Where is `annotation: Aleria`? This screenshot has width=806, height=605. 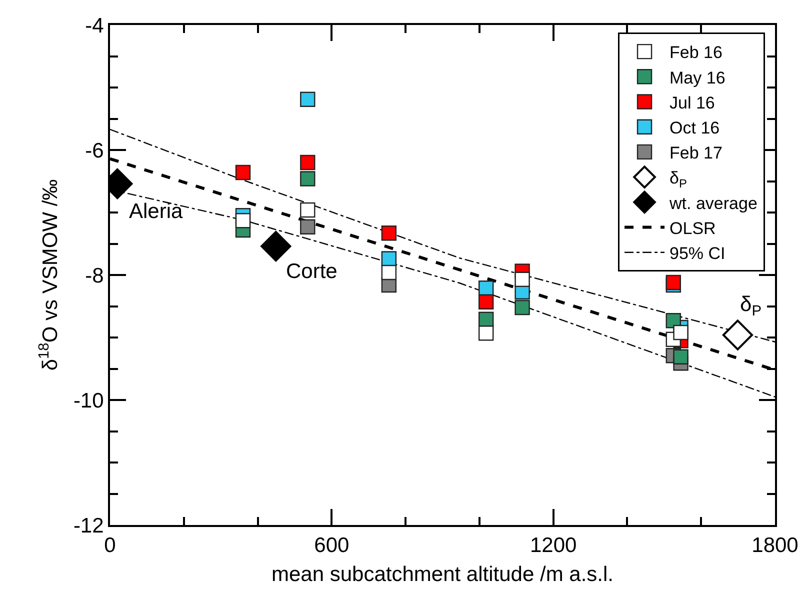
annotation: Aleria is located at coordinates (156, 211).